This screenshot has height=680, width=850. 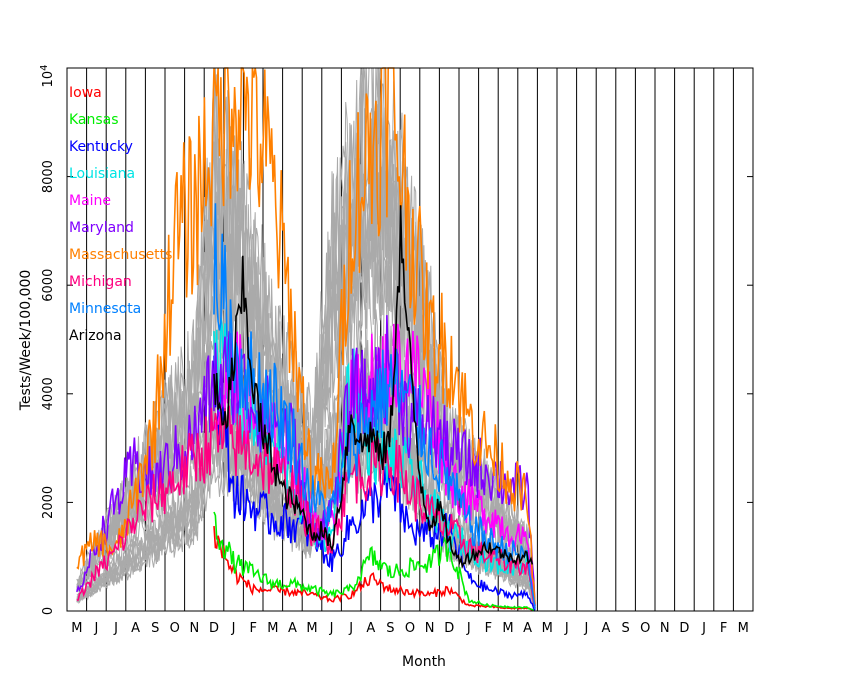 I want to click on legend-item: Arizona, so click(x=95, y=336).